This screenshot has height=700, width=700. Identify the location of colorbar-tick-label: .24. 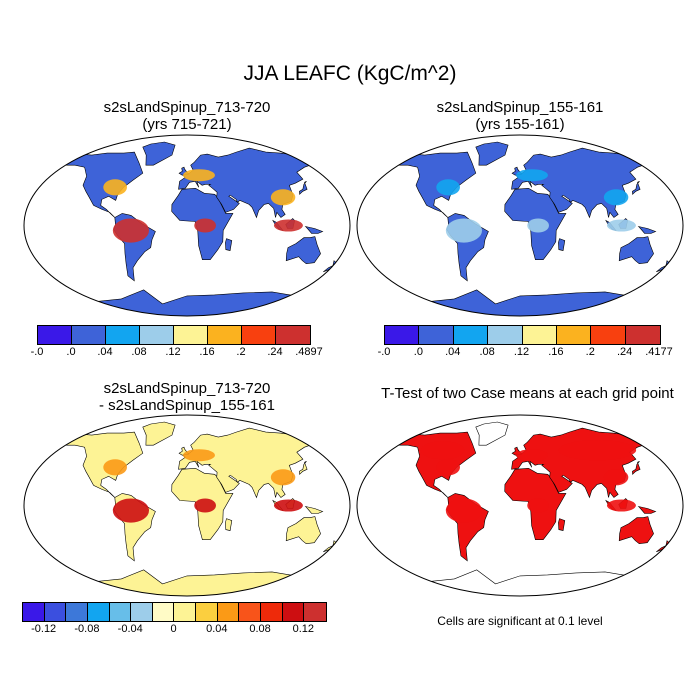
(275, 352).